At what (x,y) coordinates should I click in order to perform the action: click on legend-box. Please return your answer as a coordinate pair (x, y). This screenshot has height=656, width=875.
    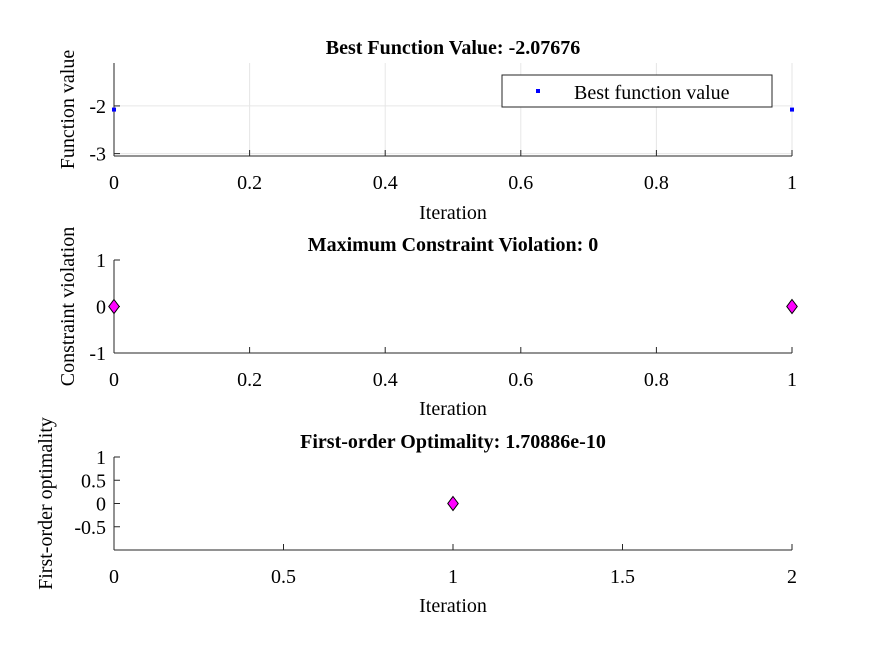
    Looking at the image, I should click on (637, 91).